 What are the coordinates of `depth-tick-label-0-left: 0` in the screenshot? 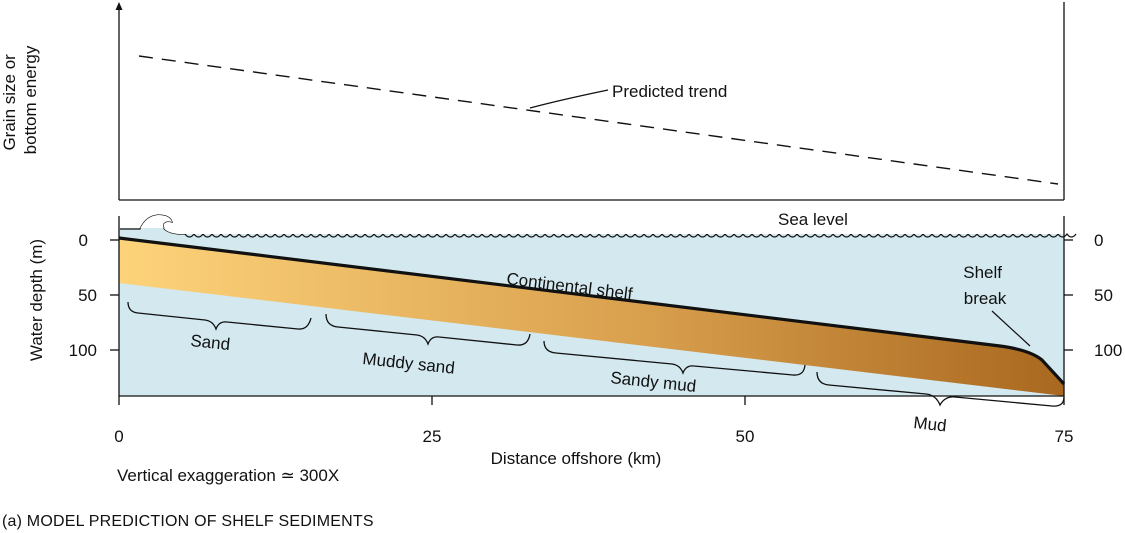 It's located at (83, 240).